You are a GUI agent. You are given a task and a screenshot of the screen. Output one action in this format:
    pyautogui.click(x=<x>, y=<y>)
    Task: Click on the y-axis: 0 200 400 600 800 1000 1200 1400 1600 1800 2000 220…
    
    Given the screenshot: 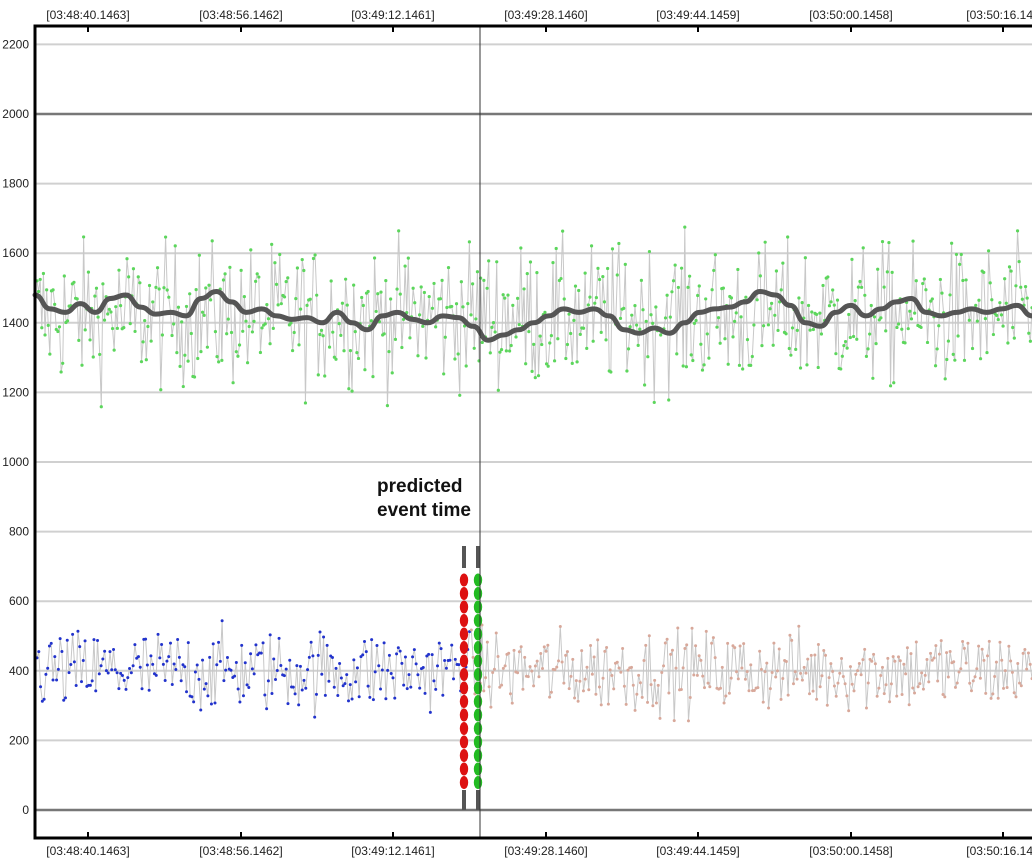 What is the action you would take?
    pyautogui.click(x=15, y=427)
    